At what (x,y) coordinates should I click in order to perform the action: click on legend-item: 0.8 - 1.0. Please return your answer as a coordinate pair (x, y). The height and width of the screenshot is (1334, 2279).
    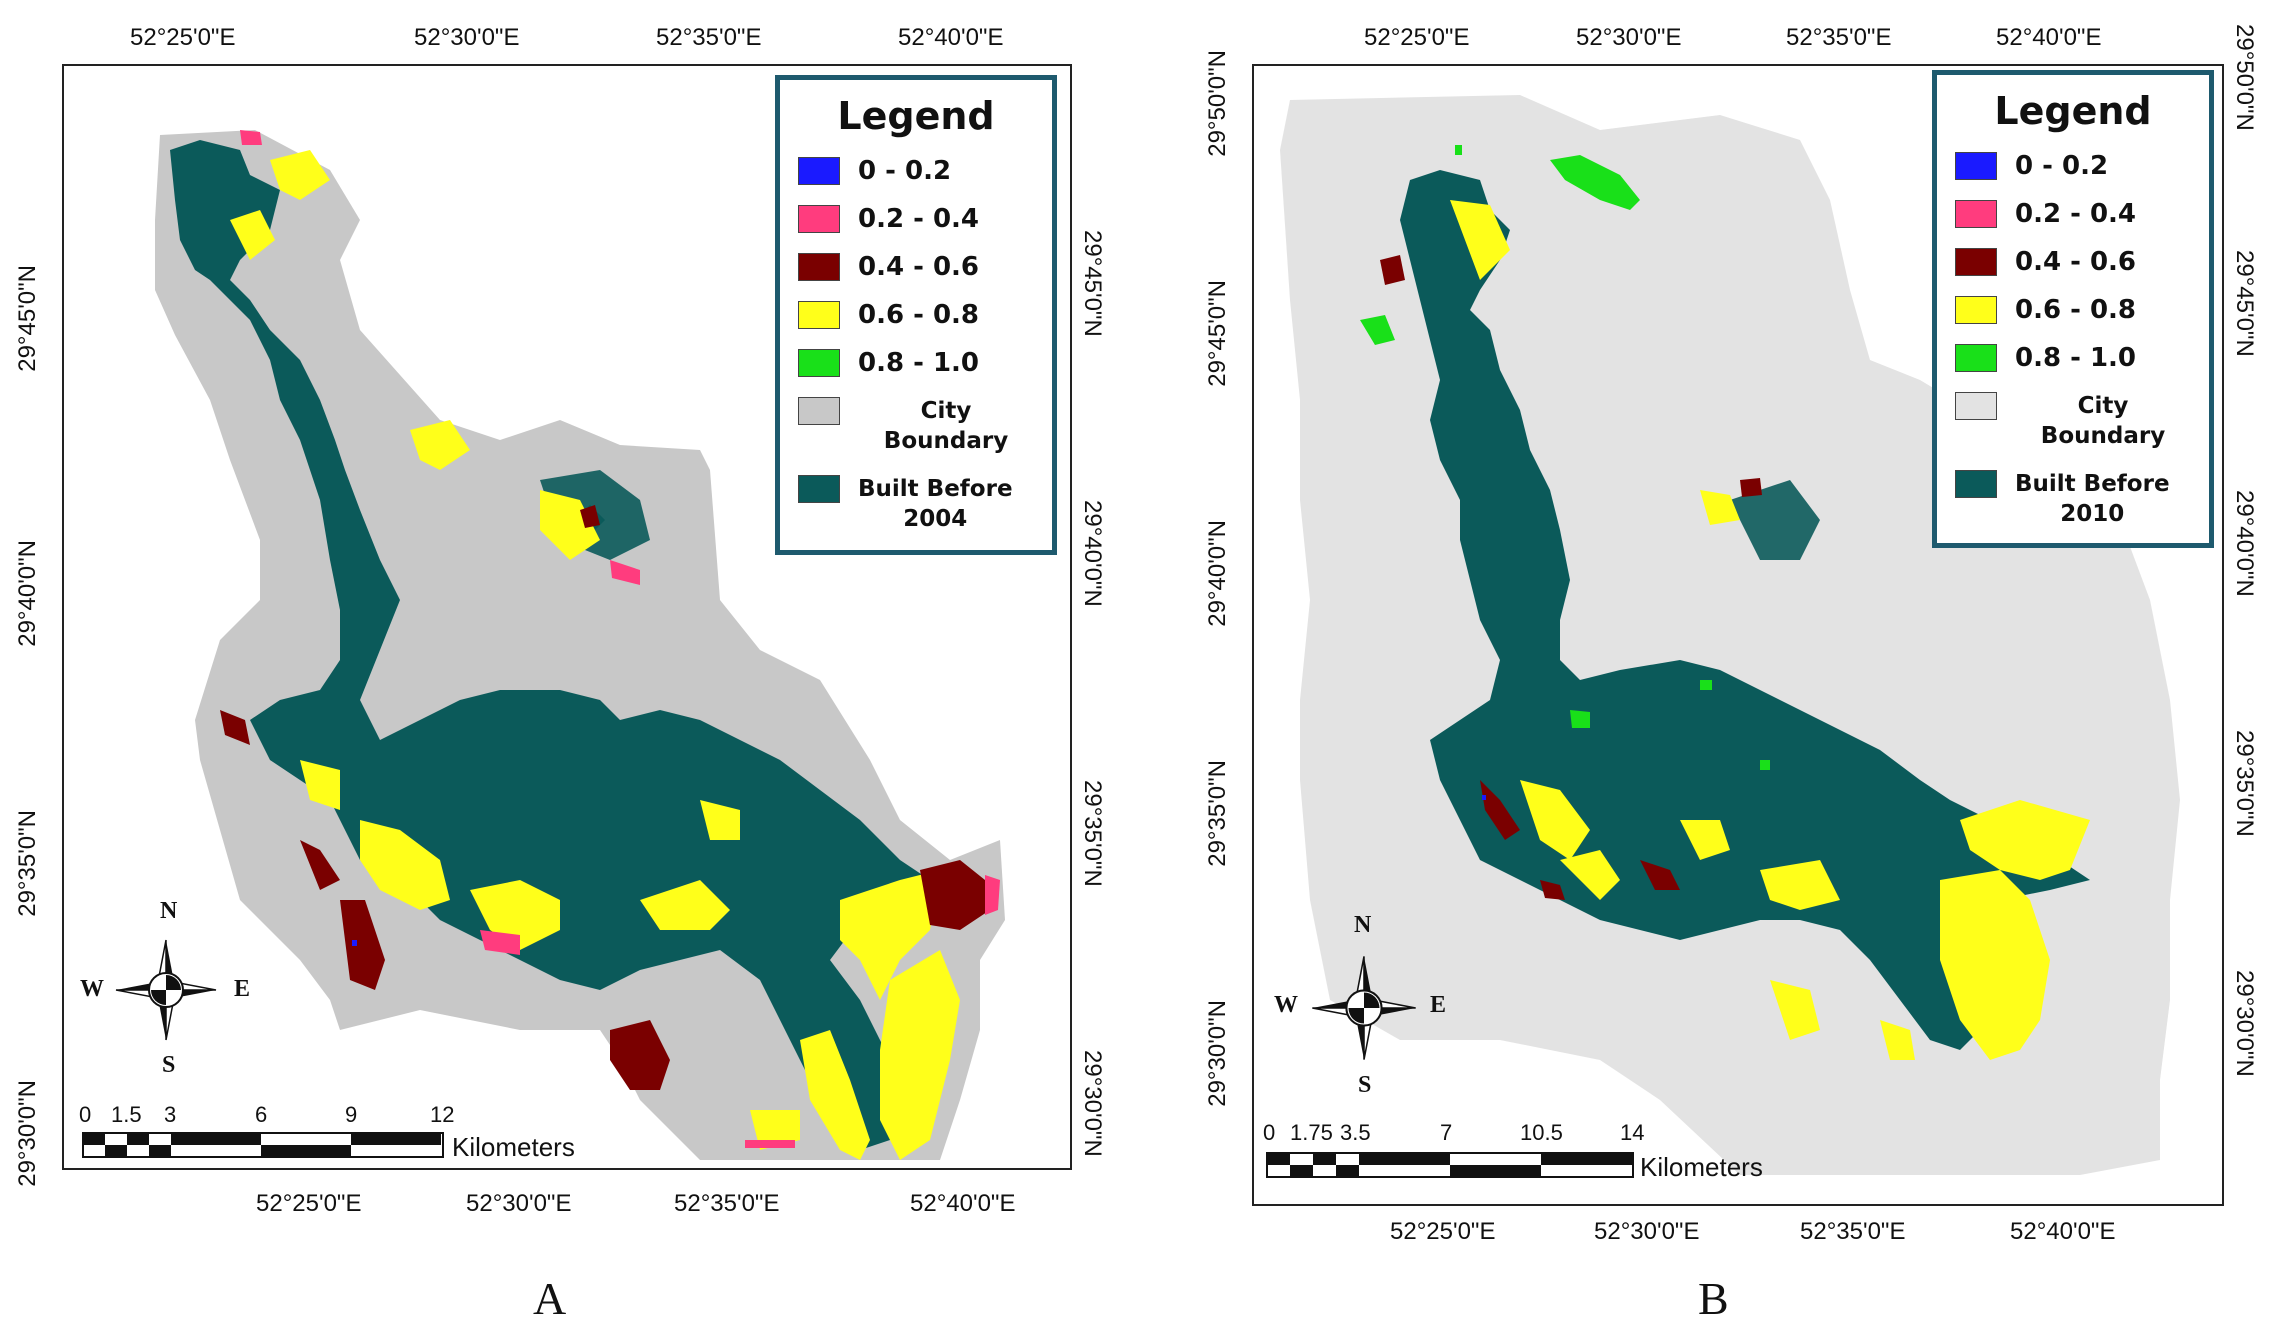
    Looking at the image, I should click on (916, 363).